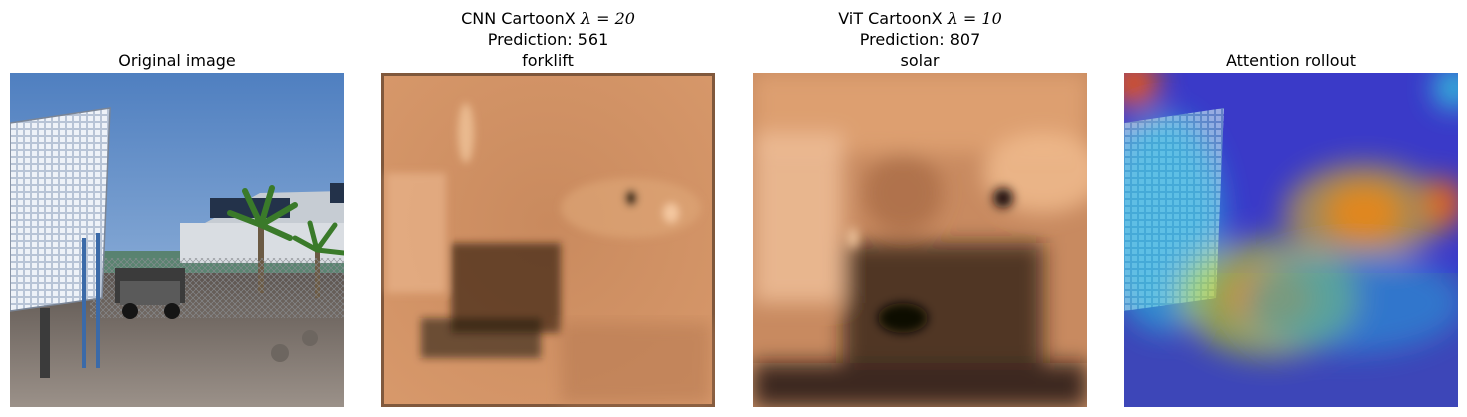 The image size is (1467, 417). I want to click on panel-title-line-1: CNN CartoonX λ = 20, so click(548, 18).